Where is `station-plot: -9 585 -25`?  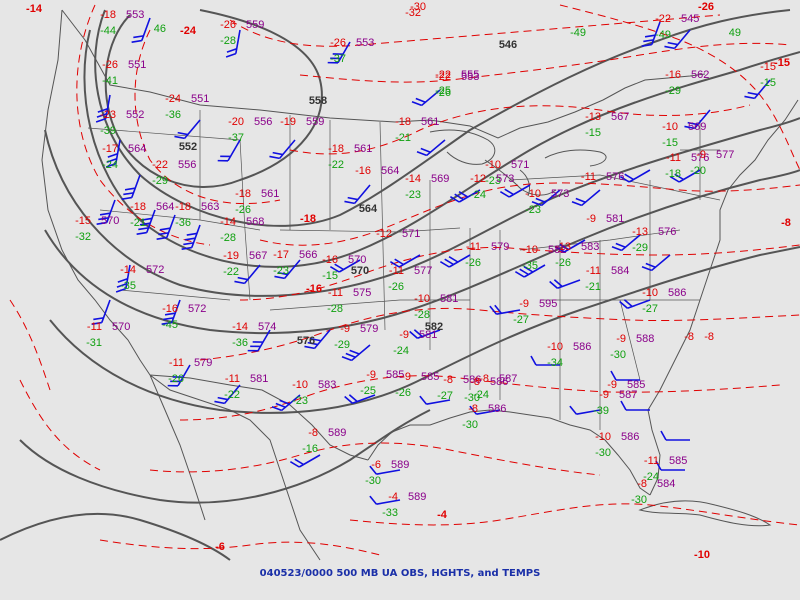
station-plot: -9 585 -25 is located at coordinates (382, 383).